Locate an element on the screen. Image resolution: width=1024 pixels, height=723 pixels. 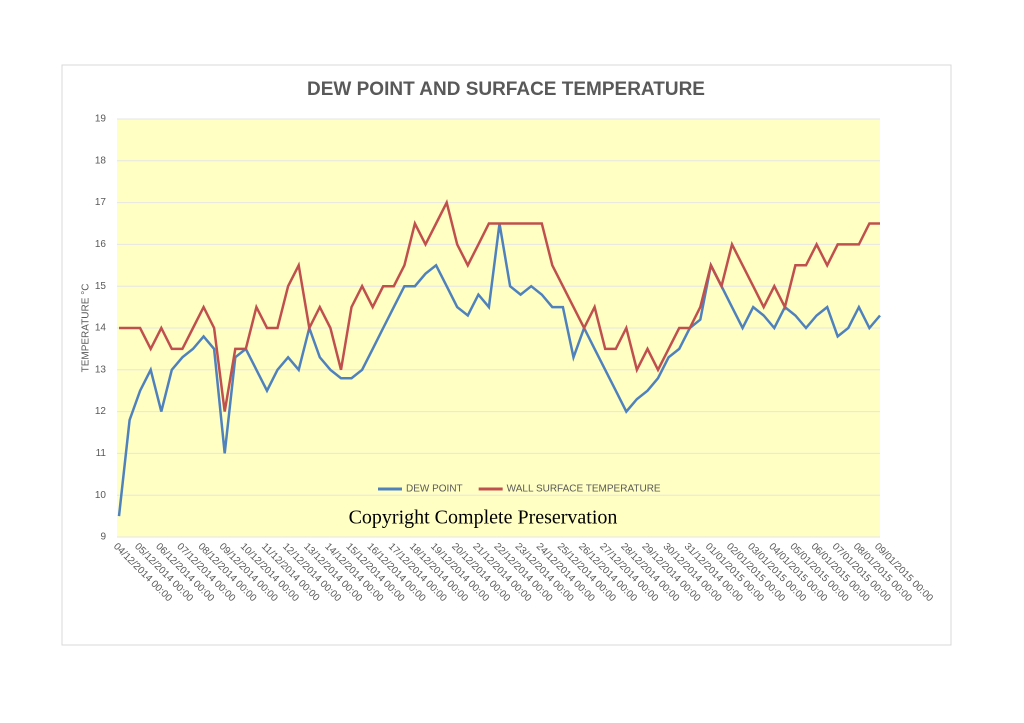
y-tick-label: 9 is located at coordinates (103, 537).